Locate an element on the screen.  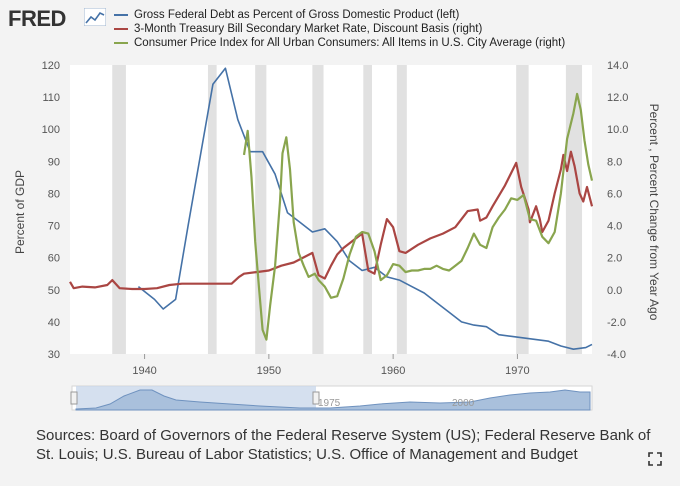
right-axis-label: Percent , Percent Change from Year Ago is located at coordinates (654, 212).